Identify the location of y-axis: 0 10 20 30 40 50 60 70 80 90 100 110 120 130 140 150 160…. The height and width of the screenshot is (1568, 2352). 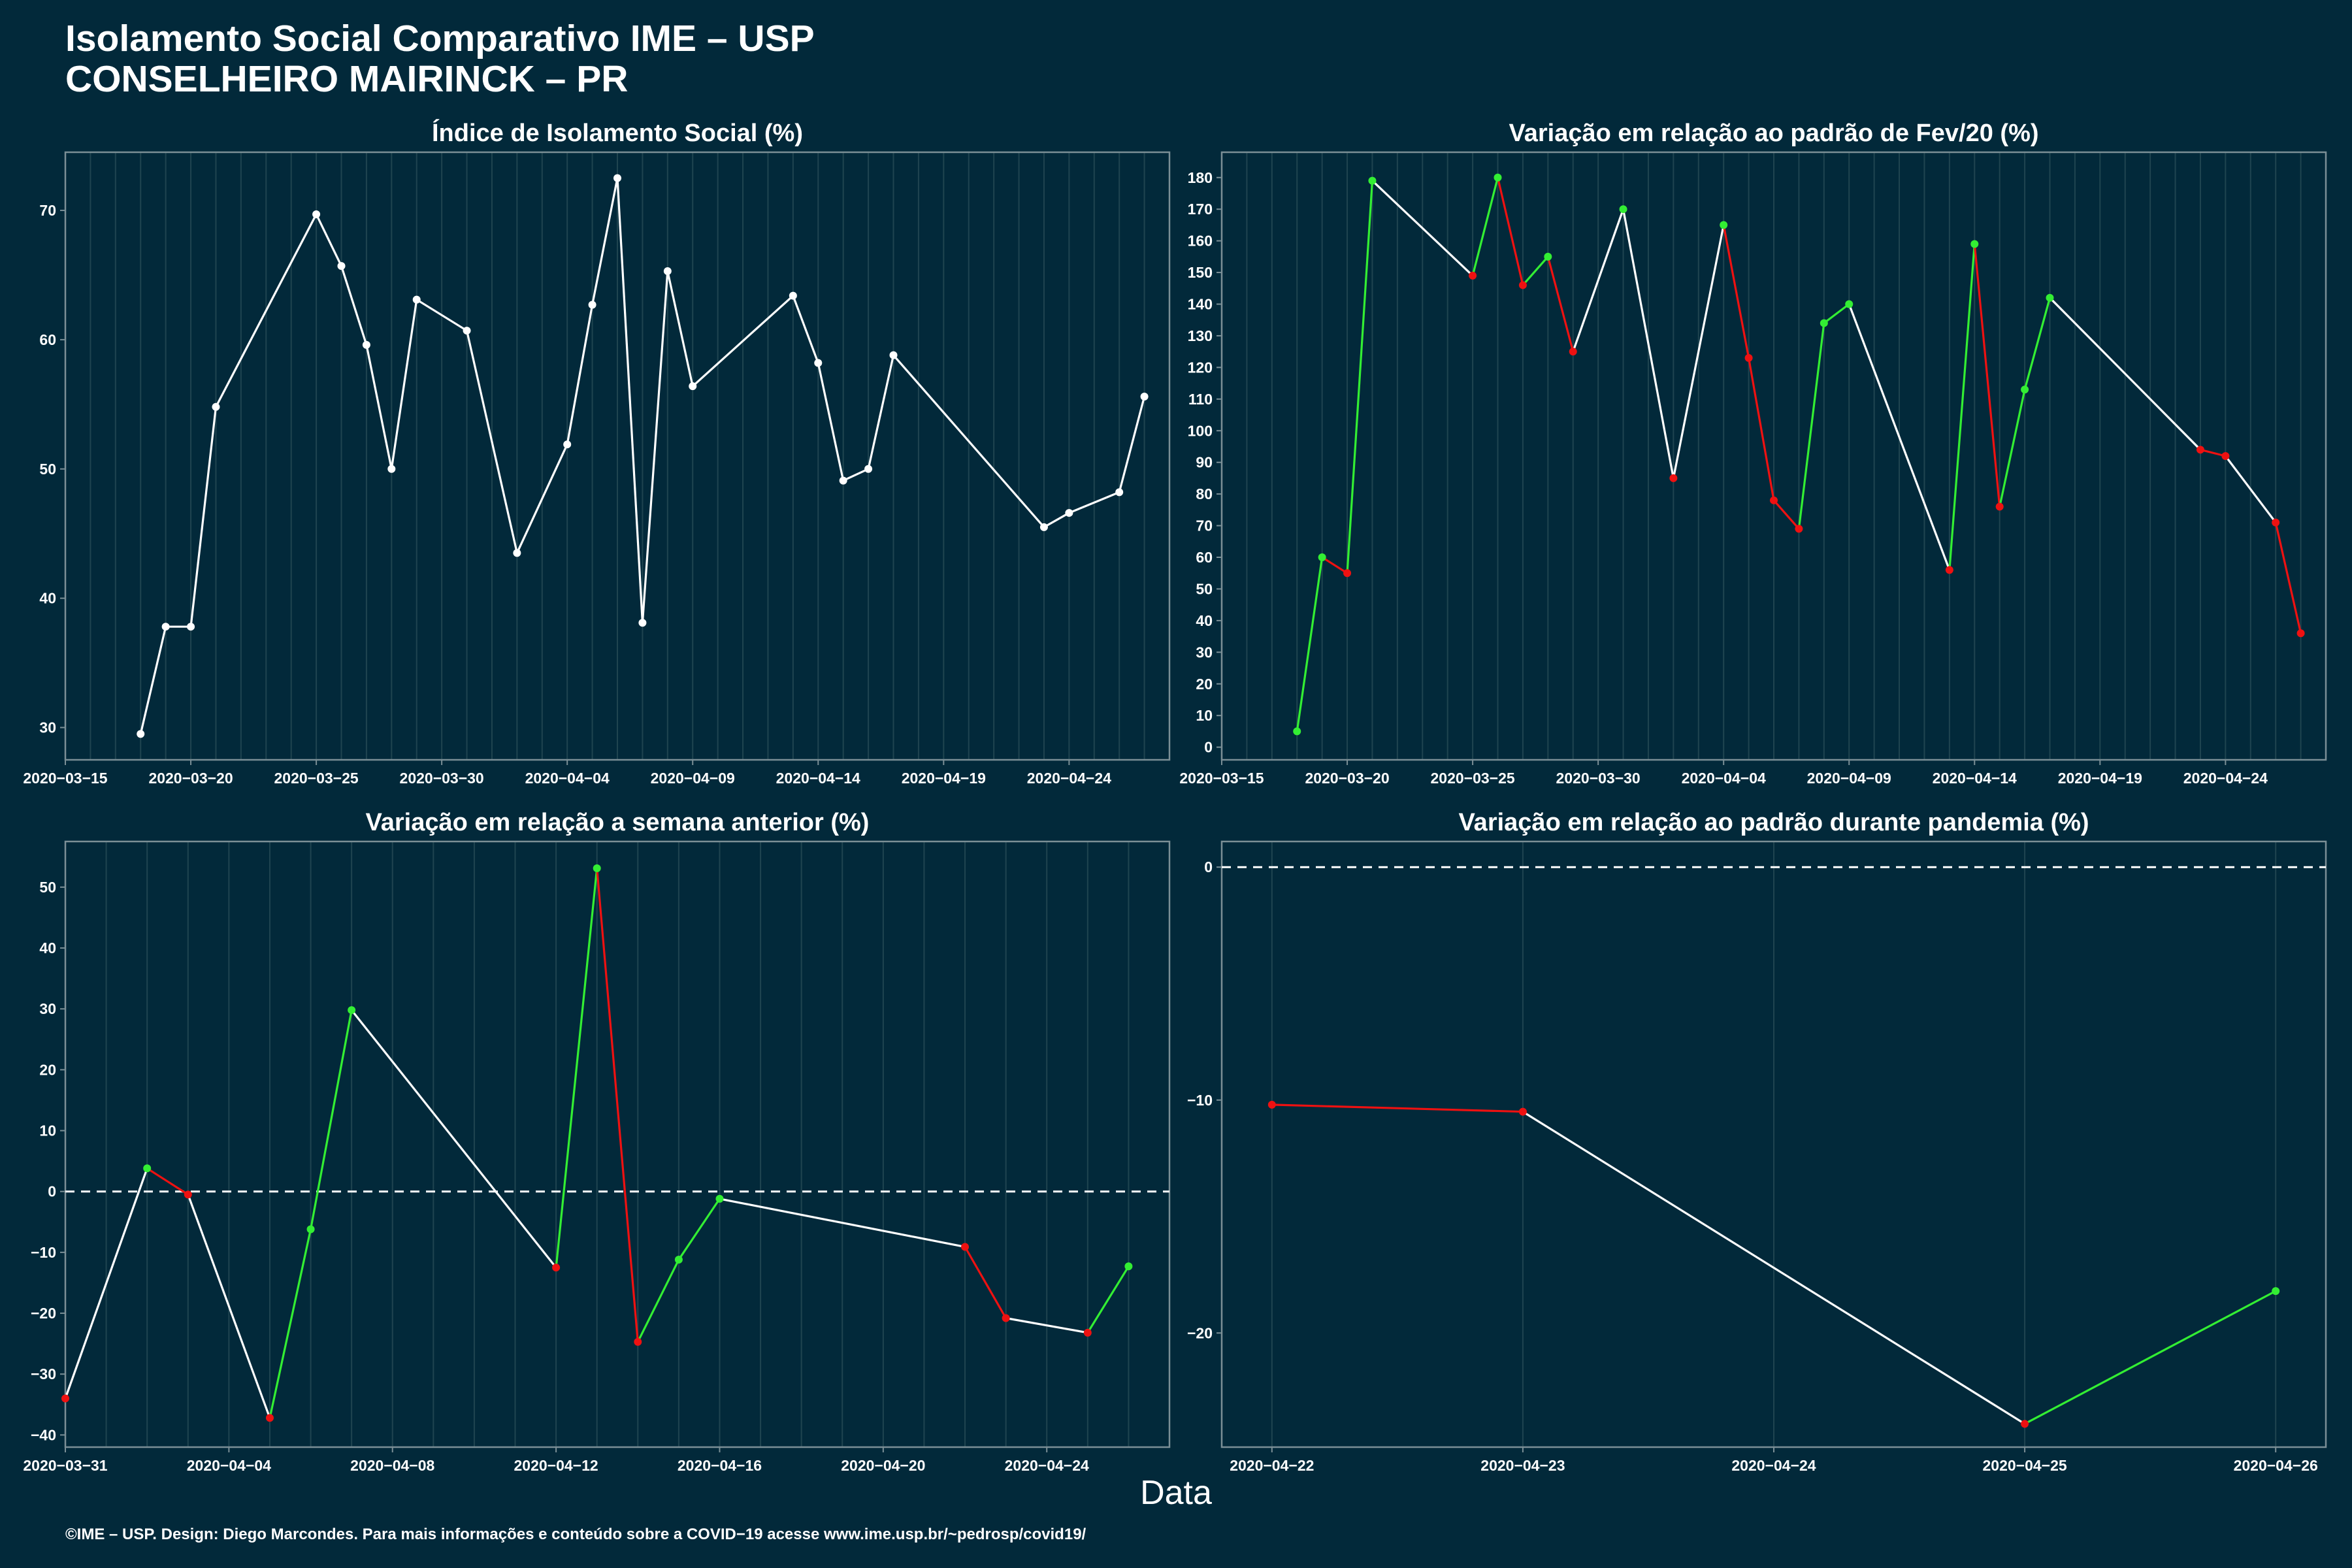
(1205, 462).